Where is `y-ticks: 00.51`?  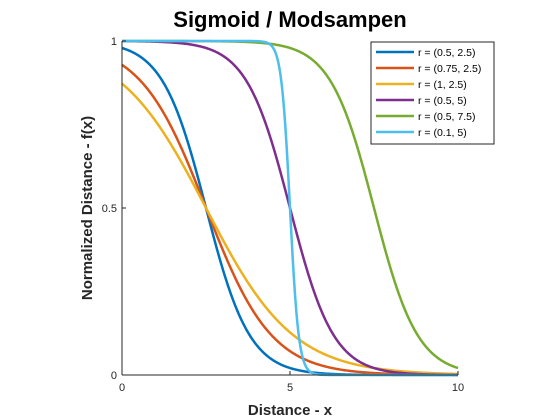
y-ticks: 00.51 is located at coordinates (114, 209).